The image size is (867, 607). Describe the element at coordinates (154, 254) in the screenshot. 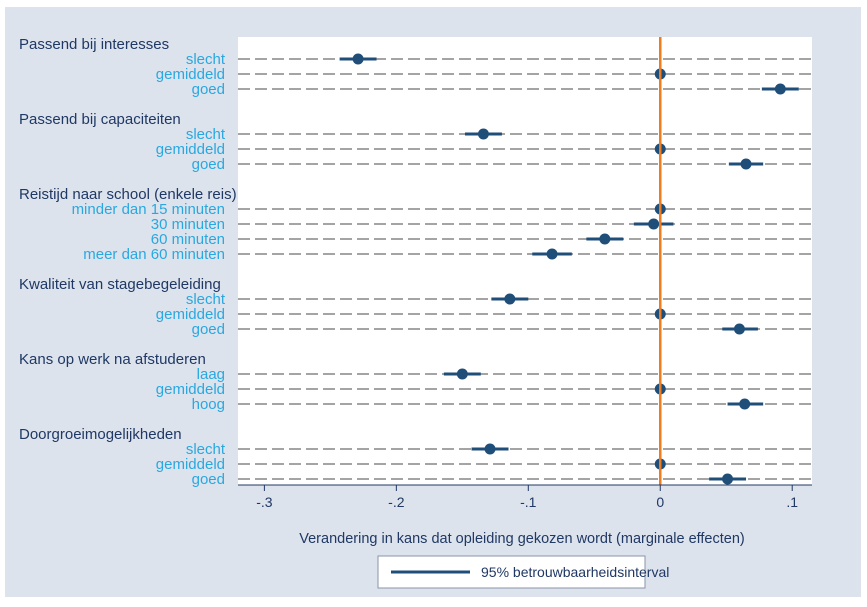

I see `level-label: meer dan 60 minuten` at that location.